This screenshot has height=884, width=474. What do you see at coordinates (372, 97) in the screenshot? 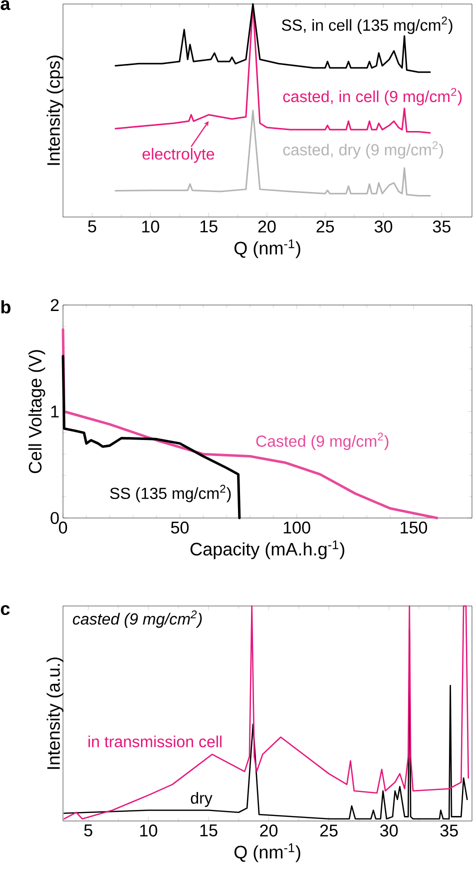
I see `series-label: casted, in cell (9 mg/cm$^{2}$)` at bounding box center [372, 97].